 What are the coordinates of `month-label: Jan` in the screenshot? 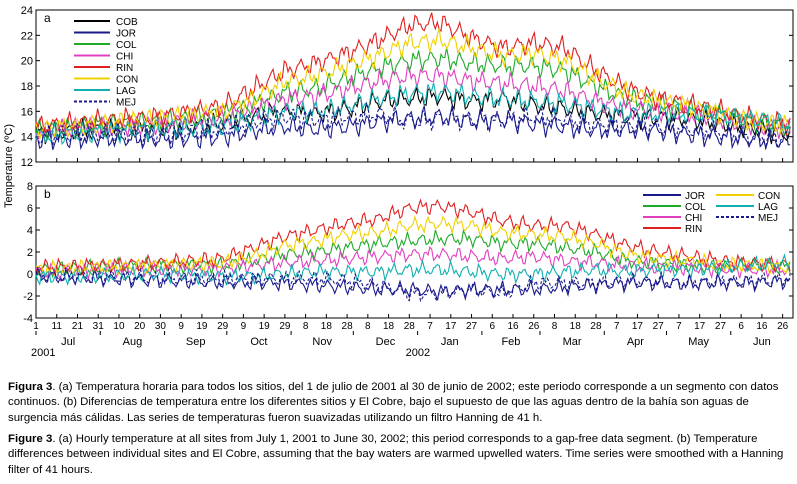 It's located at (450, 342).